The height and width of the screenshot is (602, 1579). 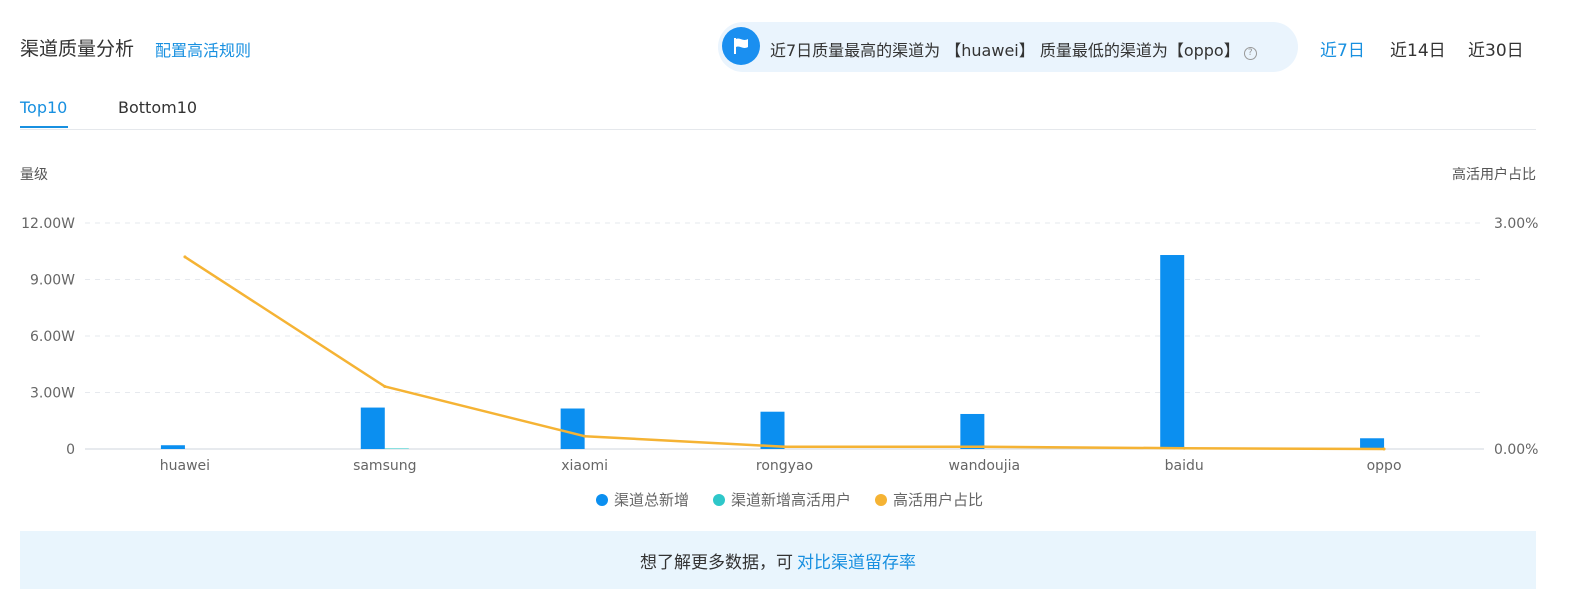 I want to click on banner-text: 近7日质量最高的渠道为 【huawei】 质量最低的渠道为【oppo】?, so click(x=1013, y=49).